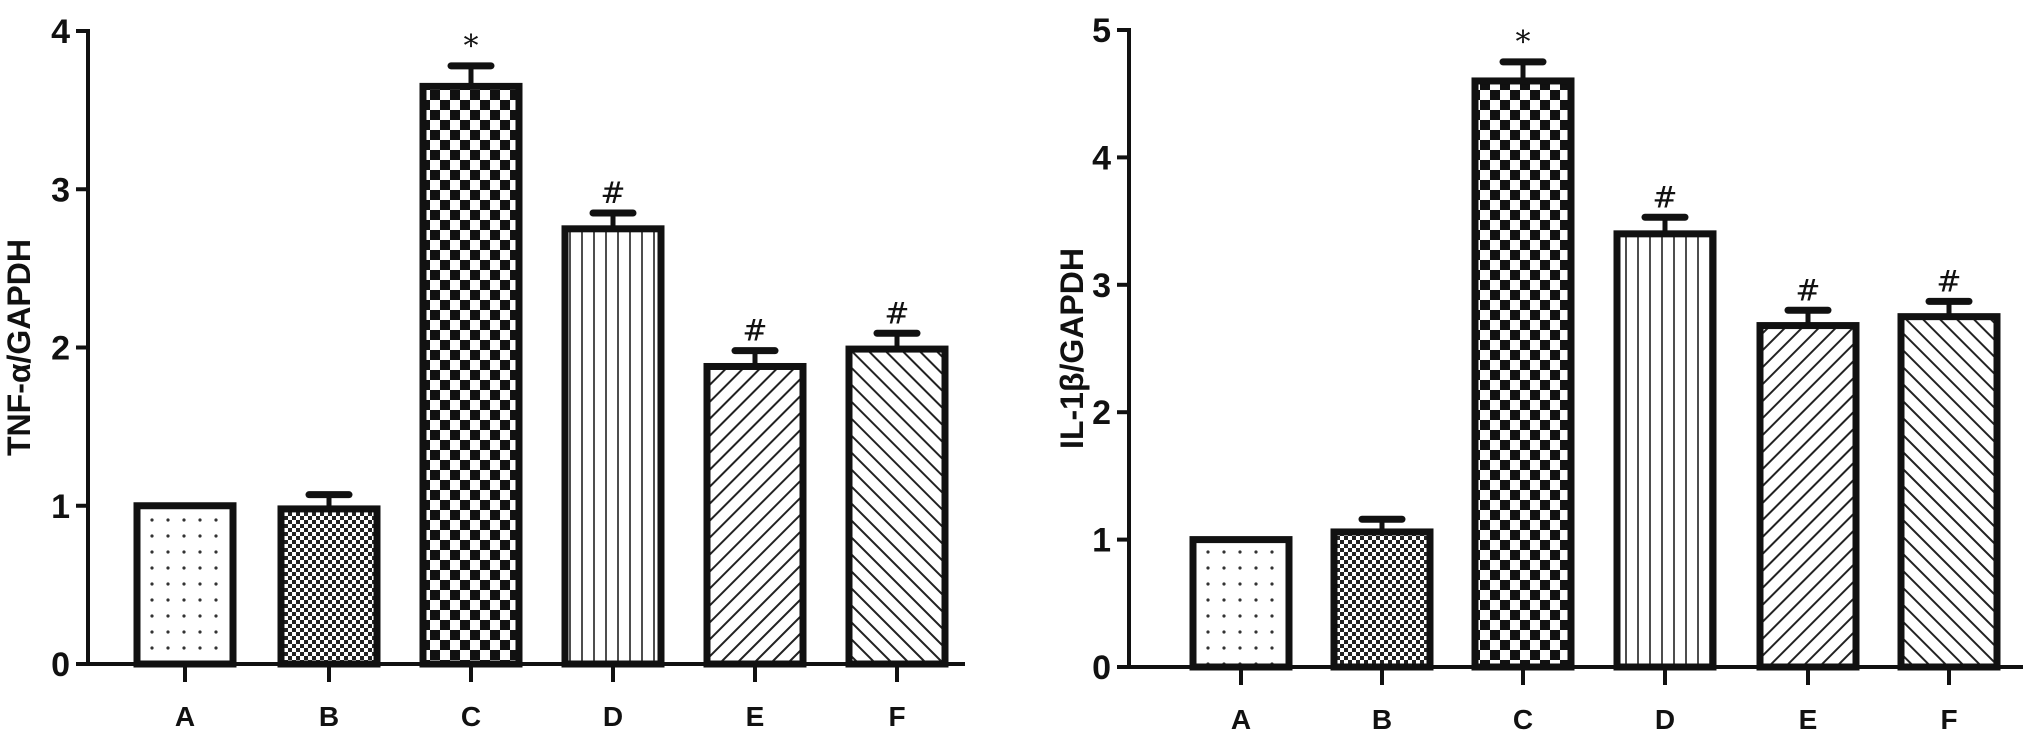 The width and height of the screenshot is (2031, 739). I want to click on y-axis-label: IL-1β/GAPDH, so click(1072, 348).